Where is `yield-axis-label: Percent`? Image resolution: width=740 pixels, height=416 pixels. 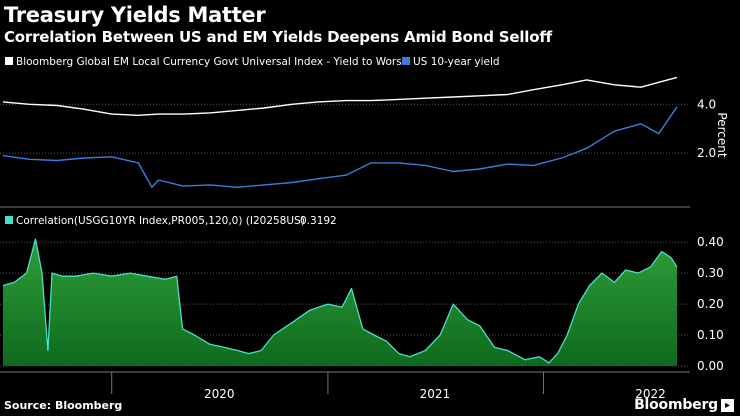 yield-axis-label: Percent is located at coordinates (722, 134).